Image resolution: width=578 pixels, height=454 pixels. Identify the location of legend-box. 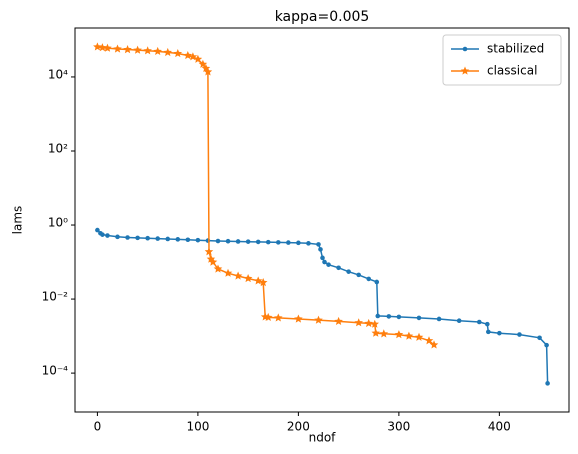
(502, 60).